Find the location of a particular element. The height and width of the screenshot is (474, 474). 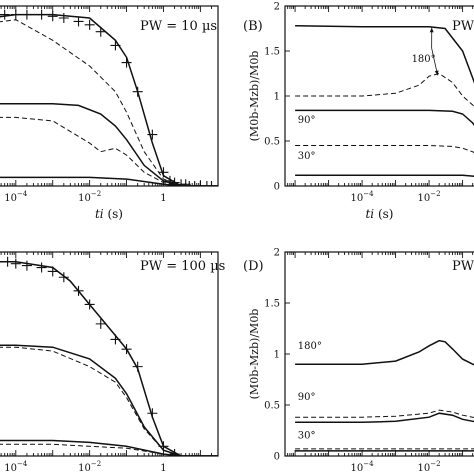

panel-label: (B) is located at coordinates (253, 26).